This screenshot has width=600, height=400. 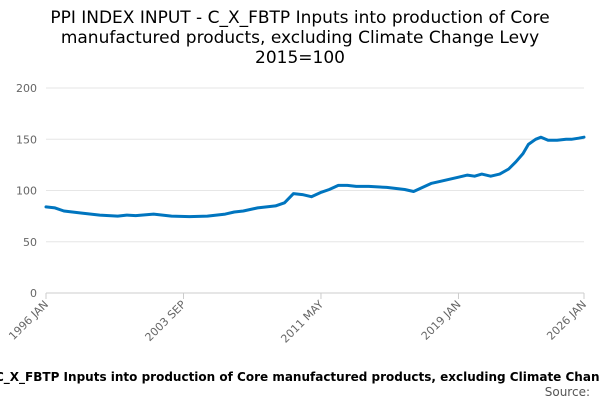 What do you see at coordinates (30, 242) in the screenshot?
I see `y-tick-label: 50` at bounding box center [30, 242].